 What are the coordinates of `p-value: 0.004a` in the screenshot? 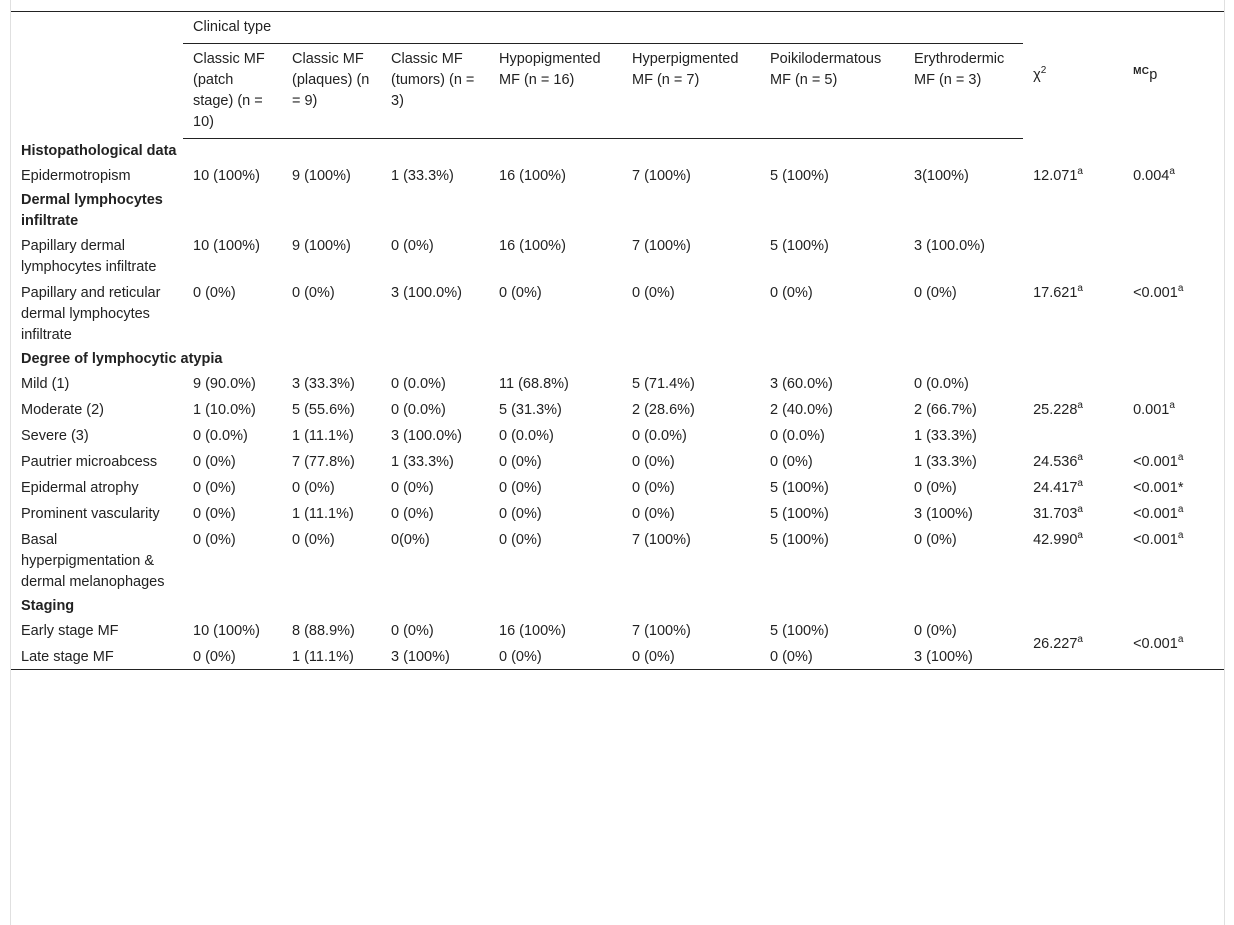 It's located at (1154, 175).